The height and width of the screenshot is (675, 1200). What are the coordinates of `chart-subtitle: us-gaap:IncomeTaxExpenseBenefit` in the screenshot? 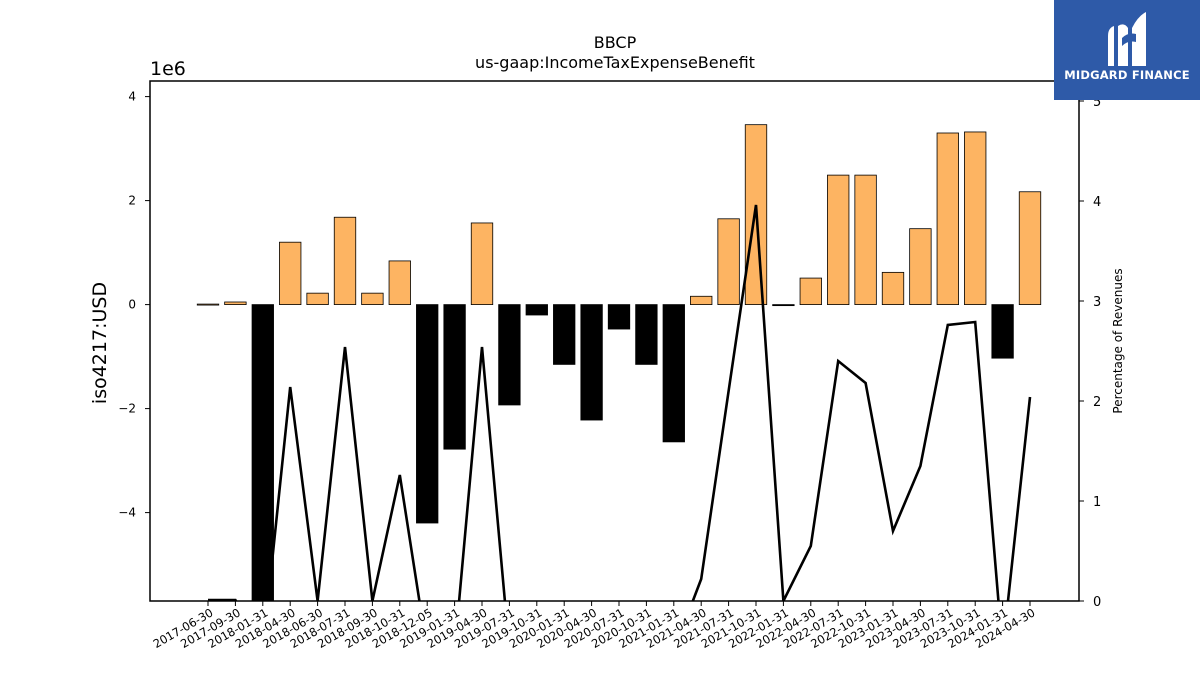 It's located at (615, 62).